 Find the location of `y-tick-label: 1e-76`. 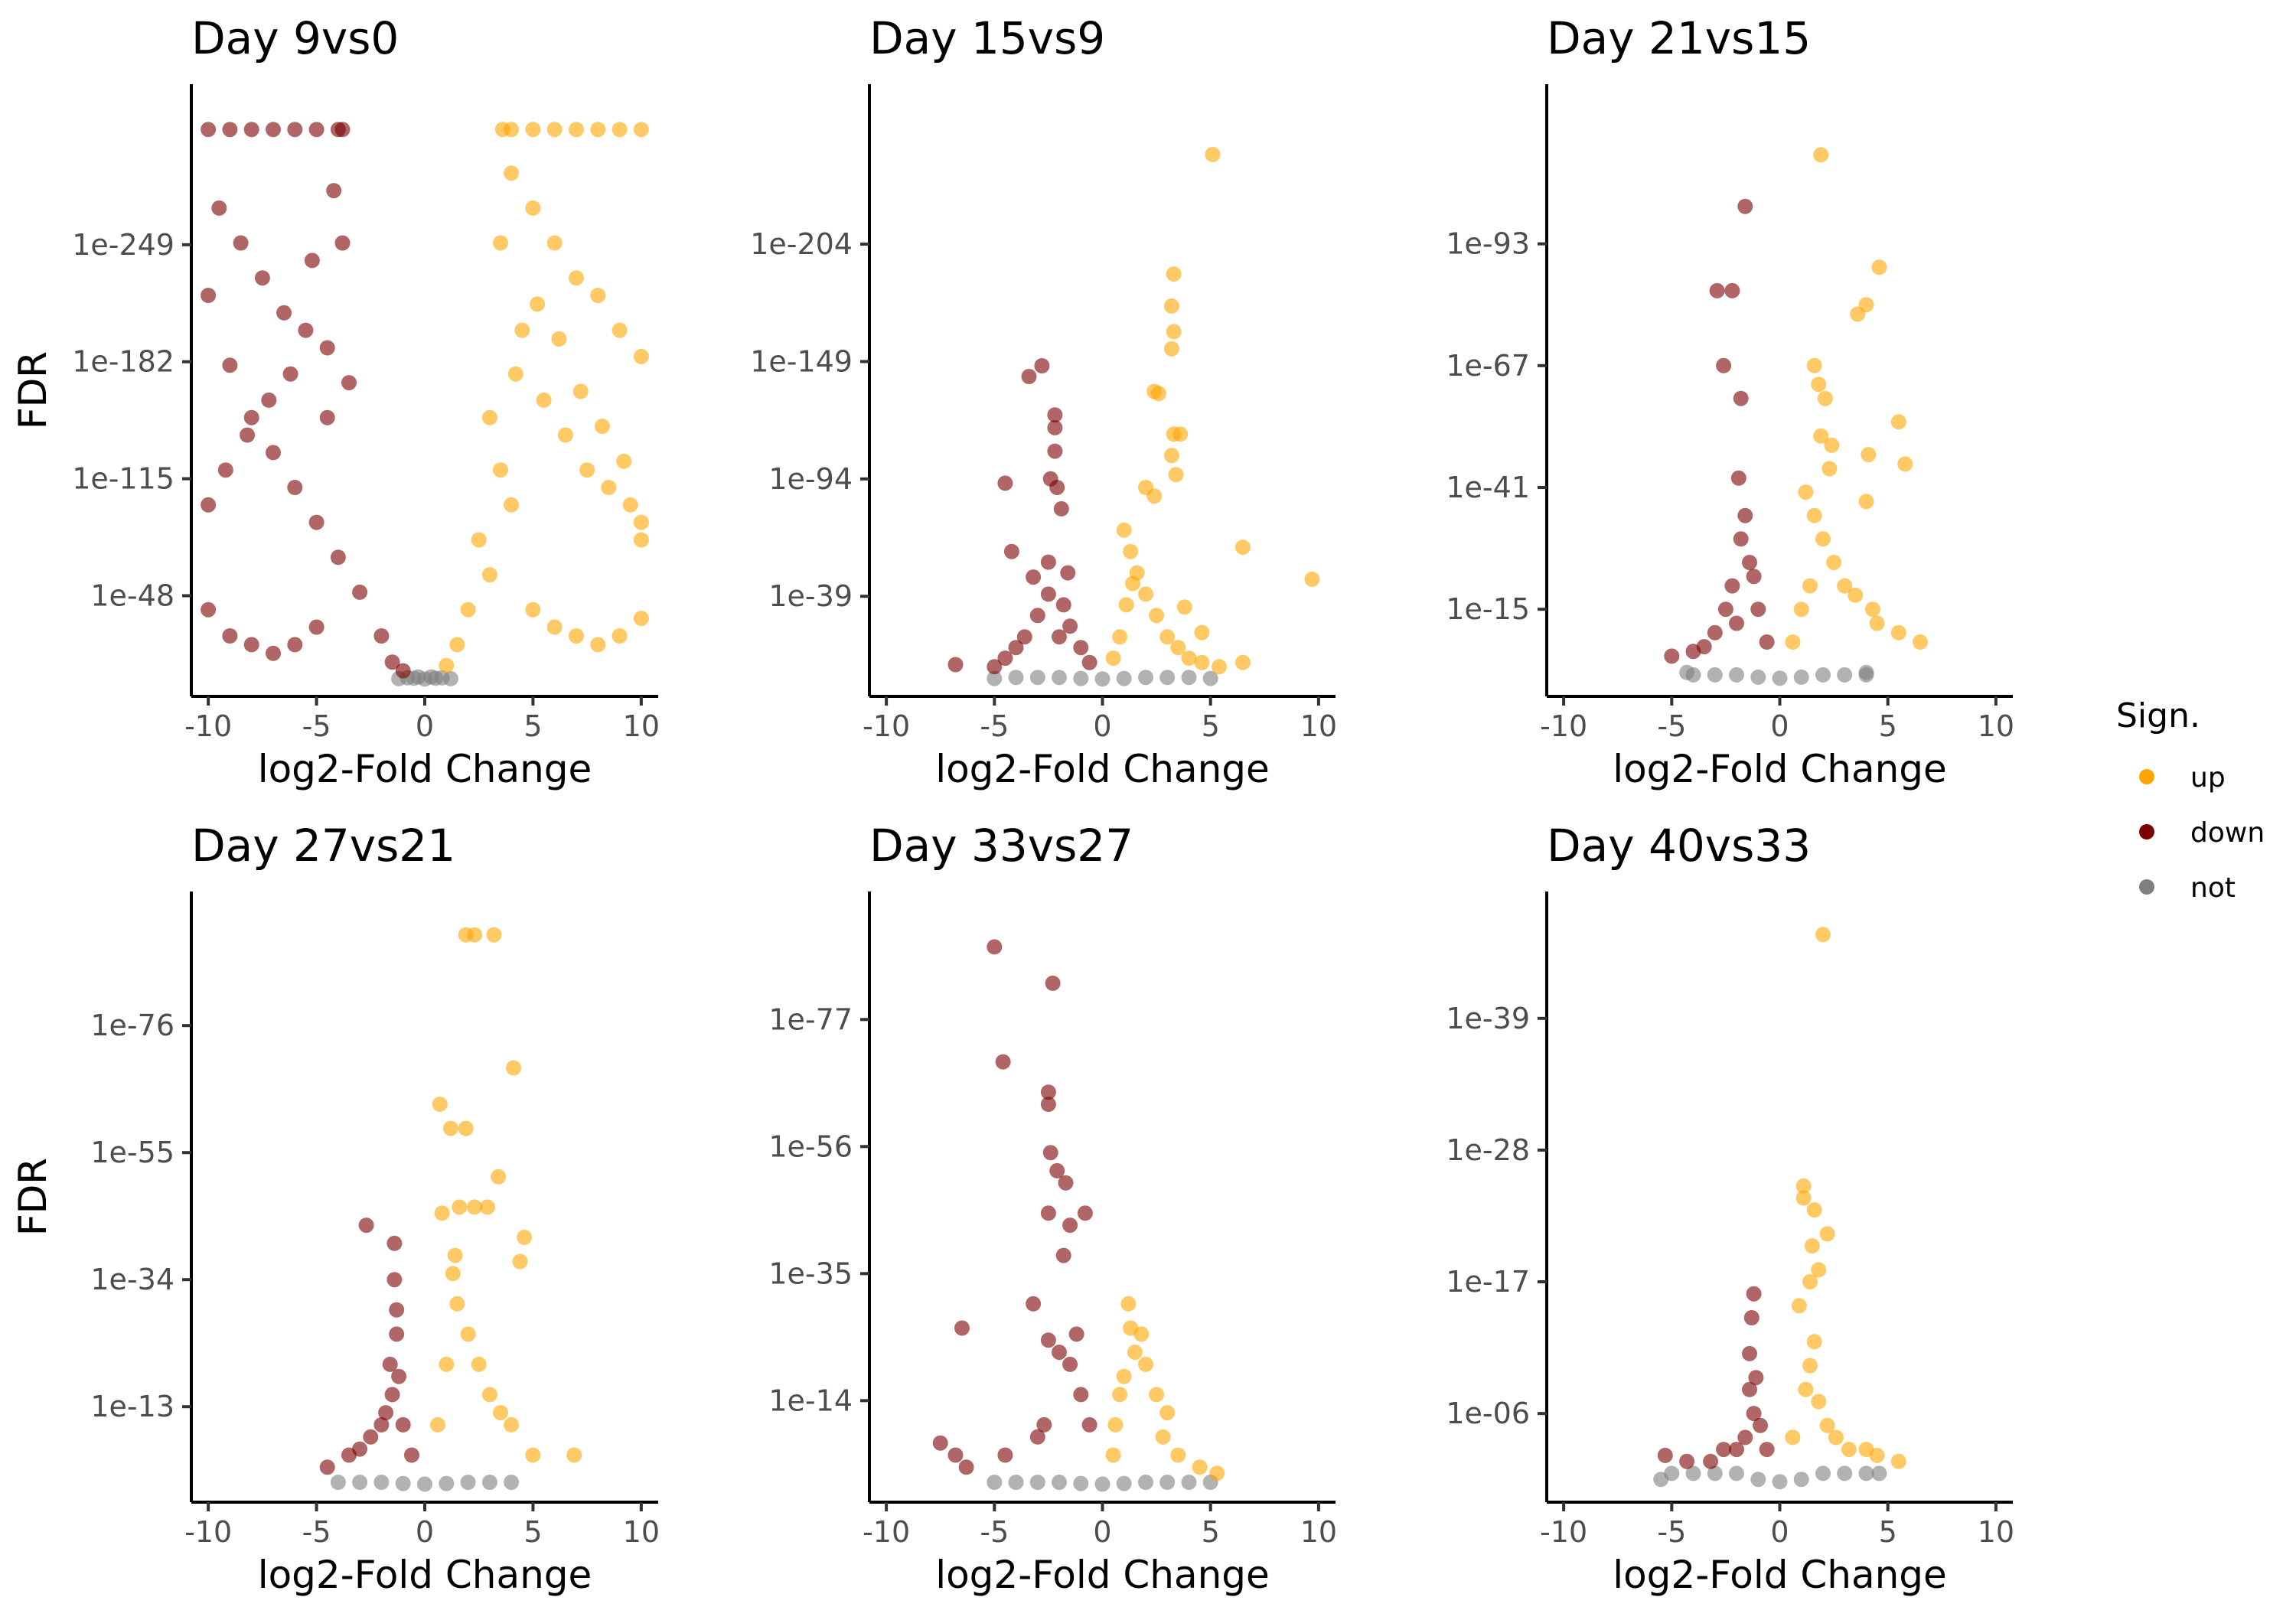

y-tick-label: 1e-76 is located at coordinates (132, 1025).